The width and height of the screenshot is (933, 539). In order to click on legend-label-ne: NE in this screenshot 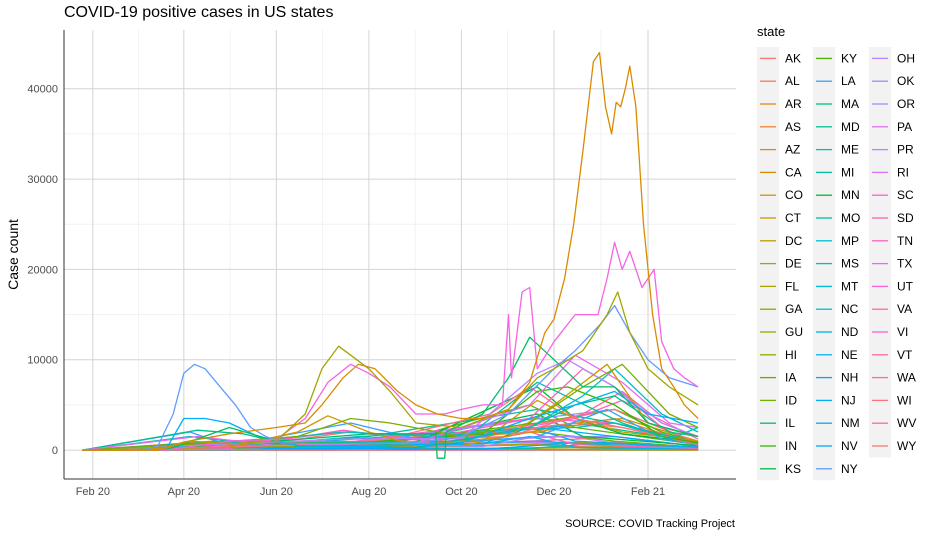, I will do `click(849, 355)`.